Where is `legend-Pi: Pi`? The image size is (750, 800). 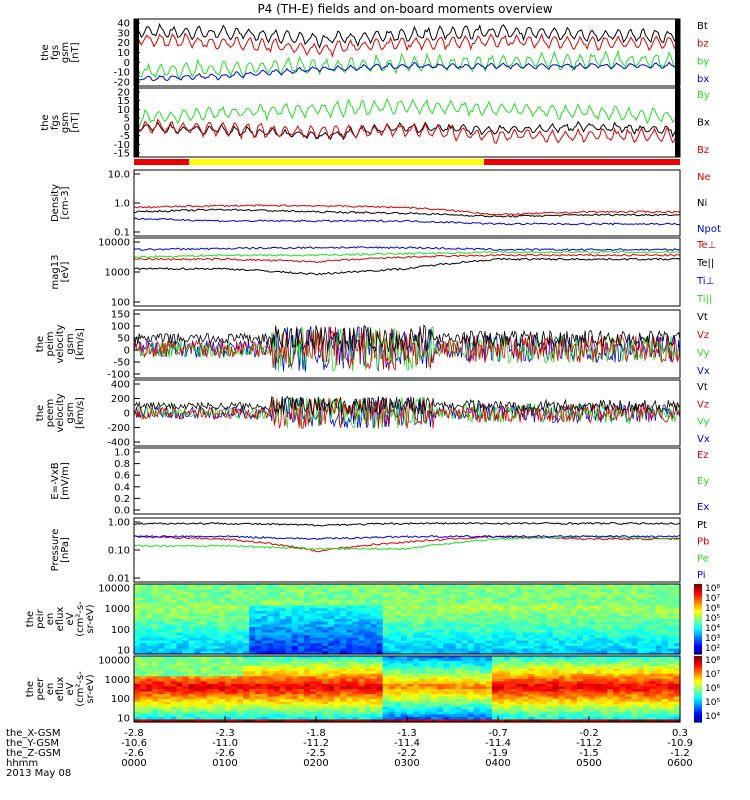 legend-Pi: Pi is located at coordinates (701, 575).